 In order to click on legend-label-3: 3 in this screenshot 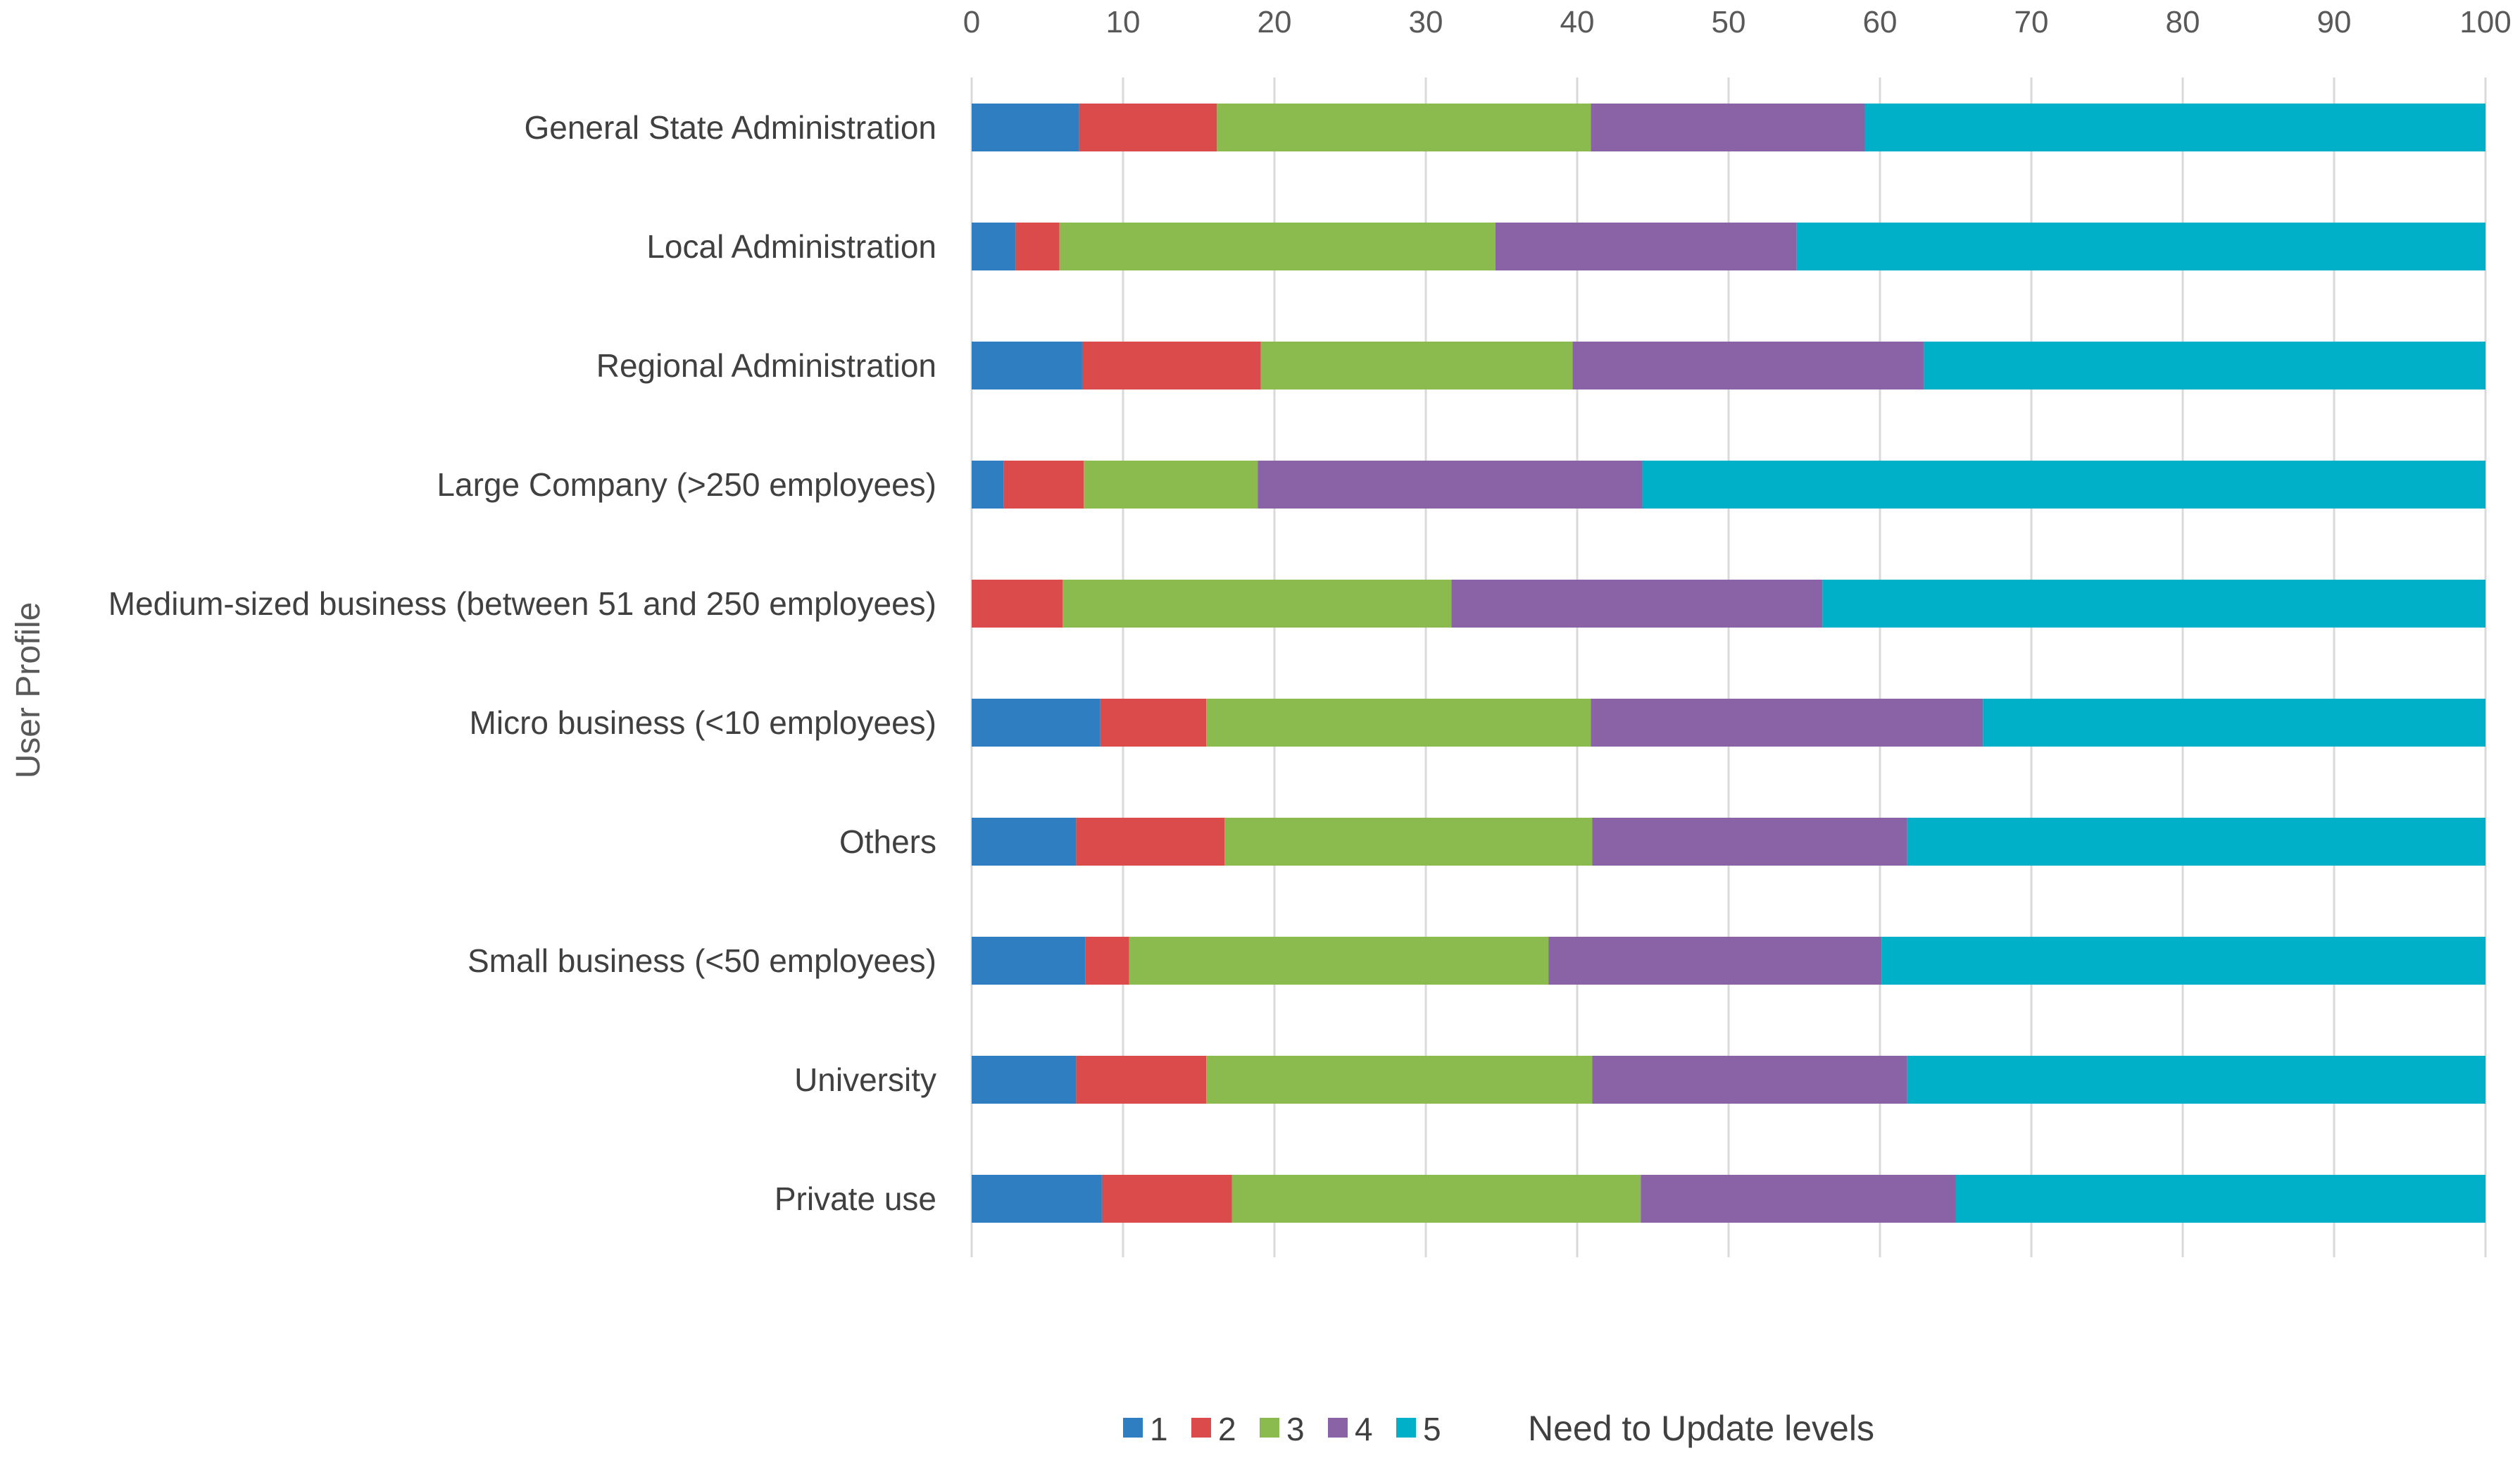, I will do `click(1295, 1429)`.